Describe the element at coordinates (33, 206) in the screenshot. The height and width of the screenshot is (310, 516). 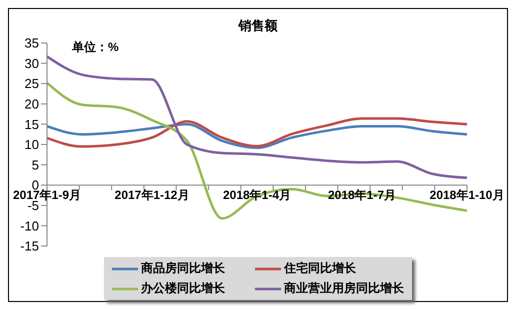
I see `y-tick-label: -5` at that location.